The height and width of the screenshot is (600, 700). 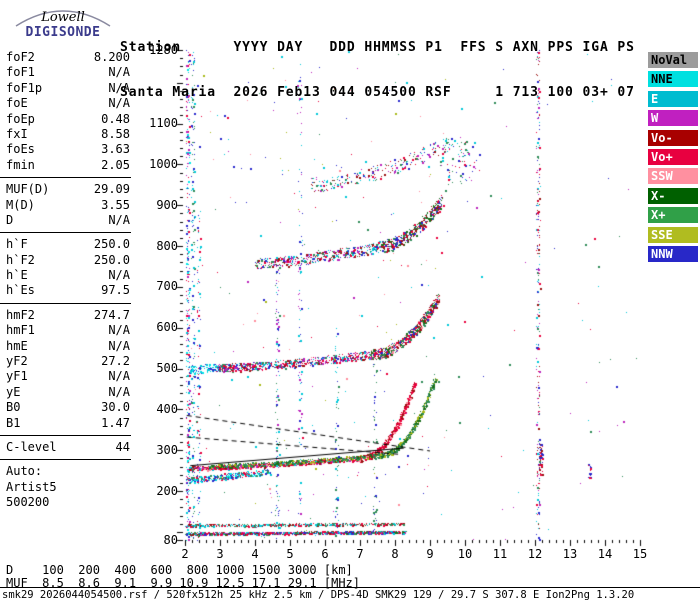 What do you see at coordinates (350, 587) in the screenshot?
I see `status-divider` at bounding box center [350, 587].